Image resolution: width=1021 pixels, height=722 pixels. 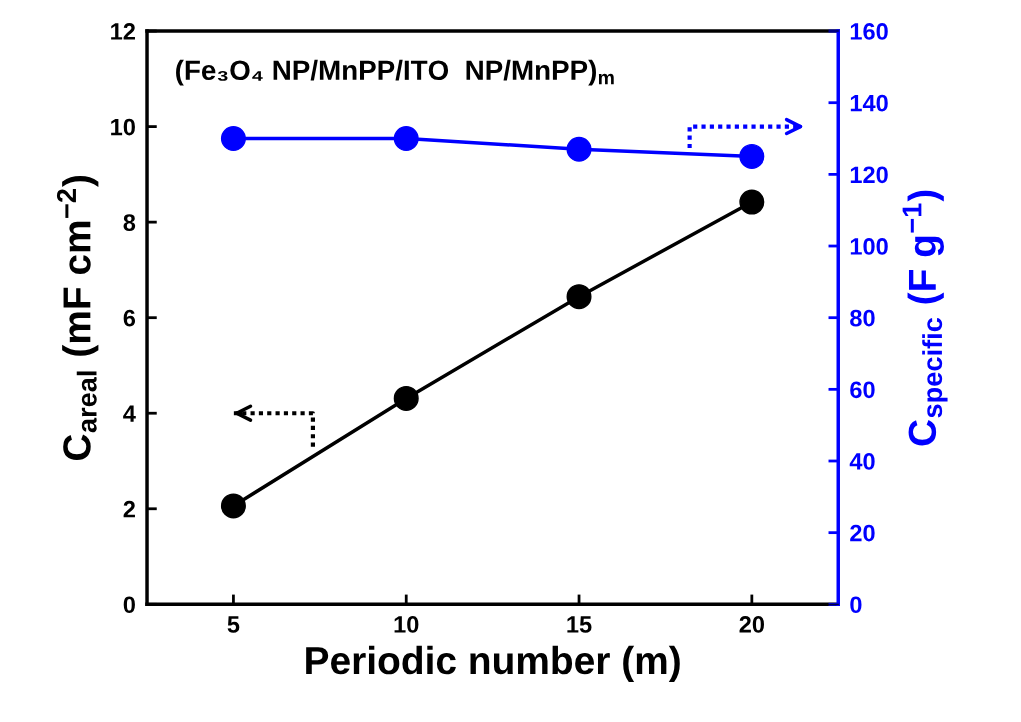 I want to click on y2-tick-label: 100, so click(x=869, y=246).